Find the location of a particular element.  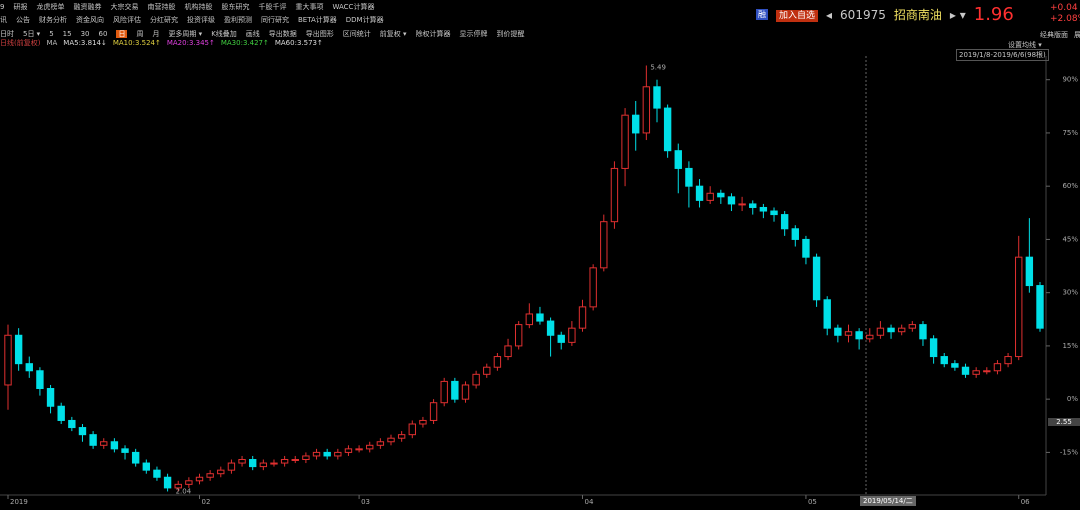

prev: ◂ is located at coordinates (829, 14).